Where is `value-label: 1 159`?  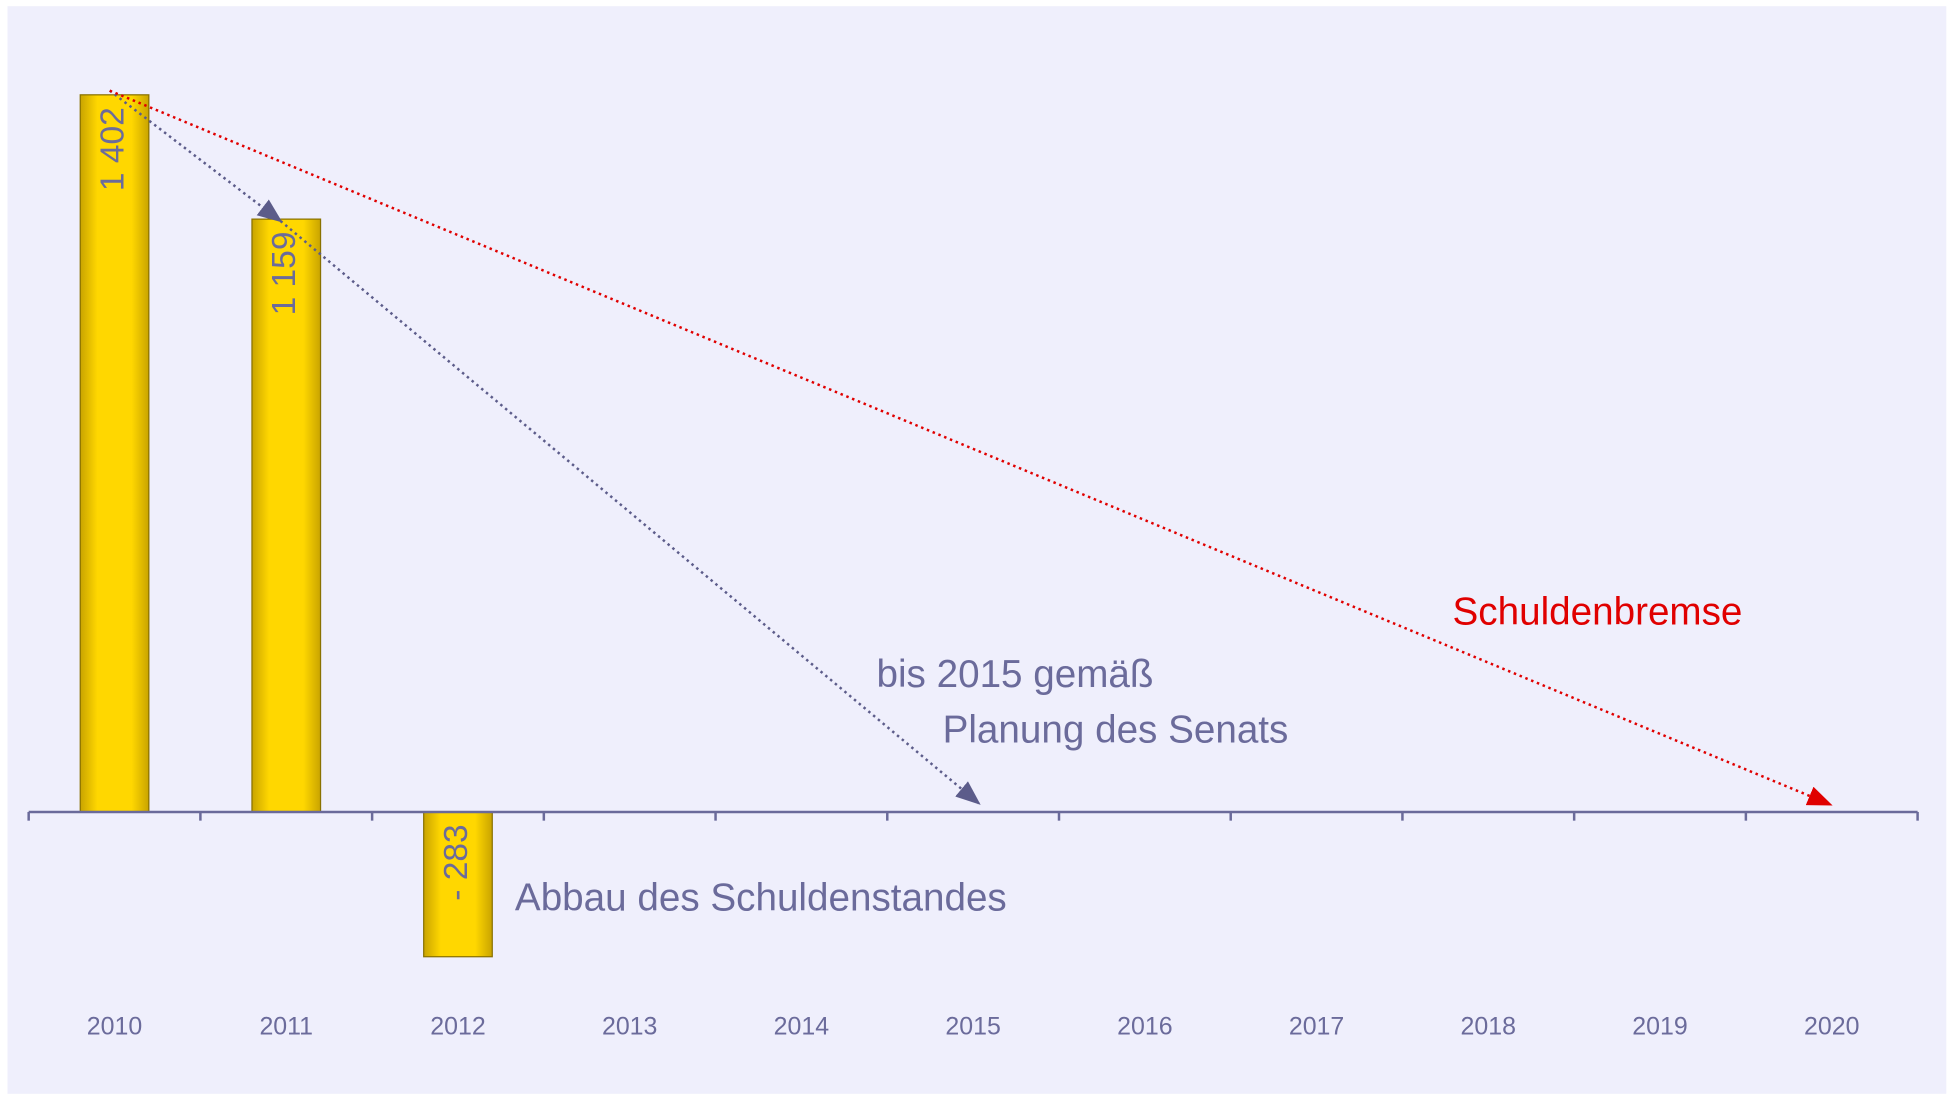 value-label: 1 159 is located at coordinates (284, 274).